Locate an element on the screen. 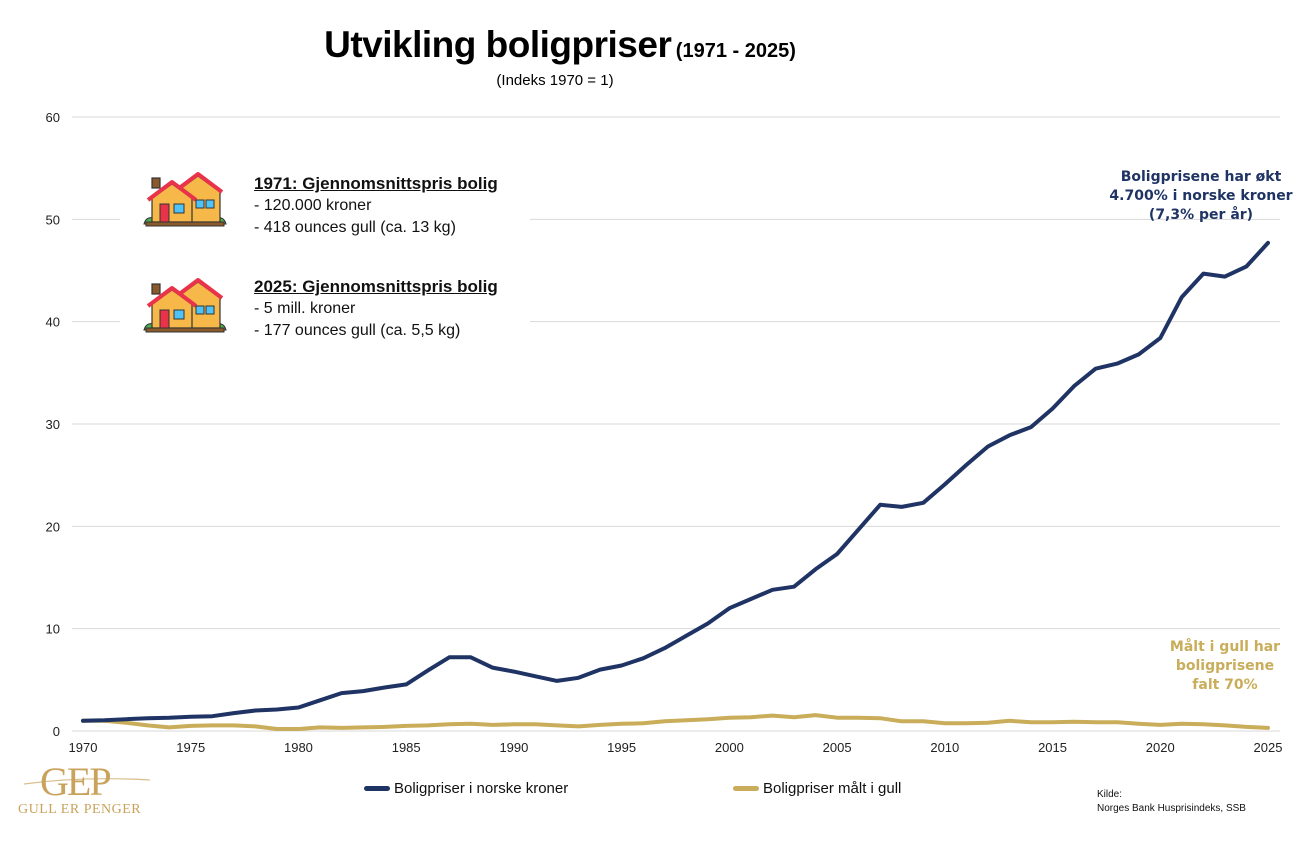 This screenshot has height=844, width=1300. x-tick-label: 2010 is located at coordinates (944, 747).